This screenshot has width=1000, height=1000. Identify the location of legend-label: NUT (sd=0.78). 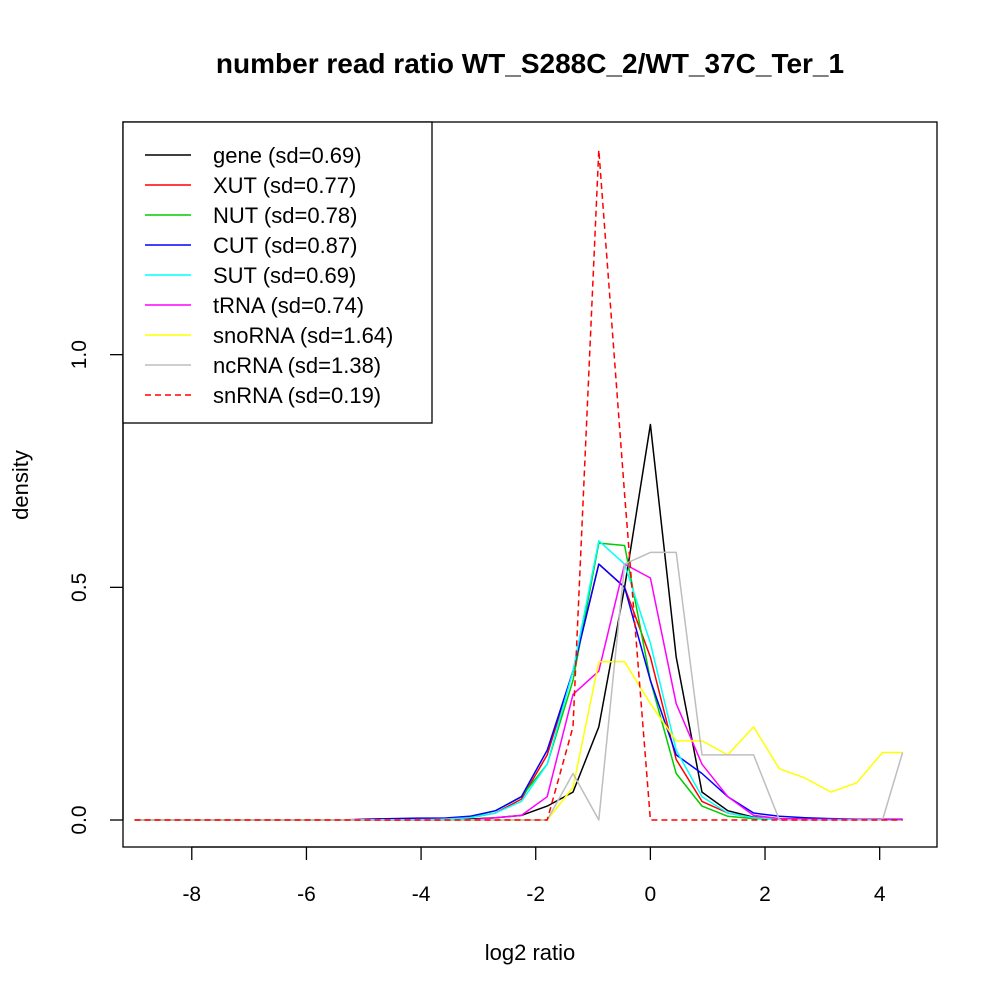
(285, 215).